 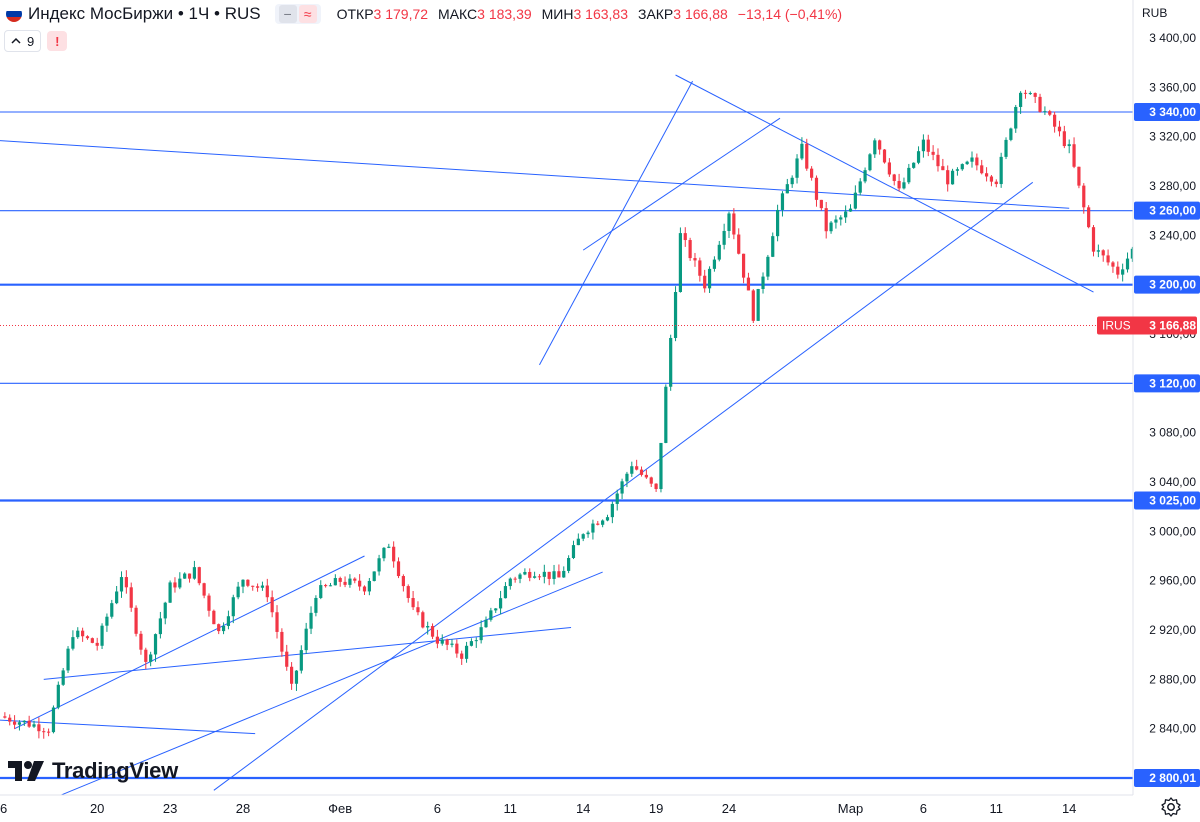 What do you see at coordinates (3, 808) in the screenshot?
I see `time-tick-label: 16` at bounding box center [3, 808].